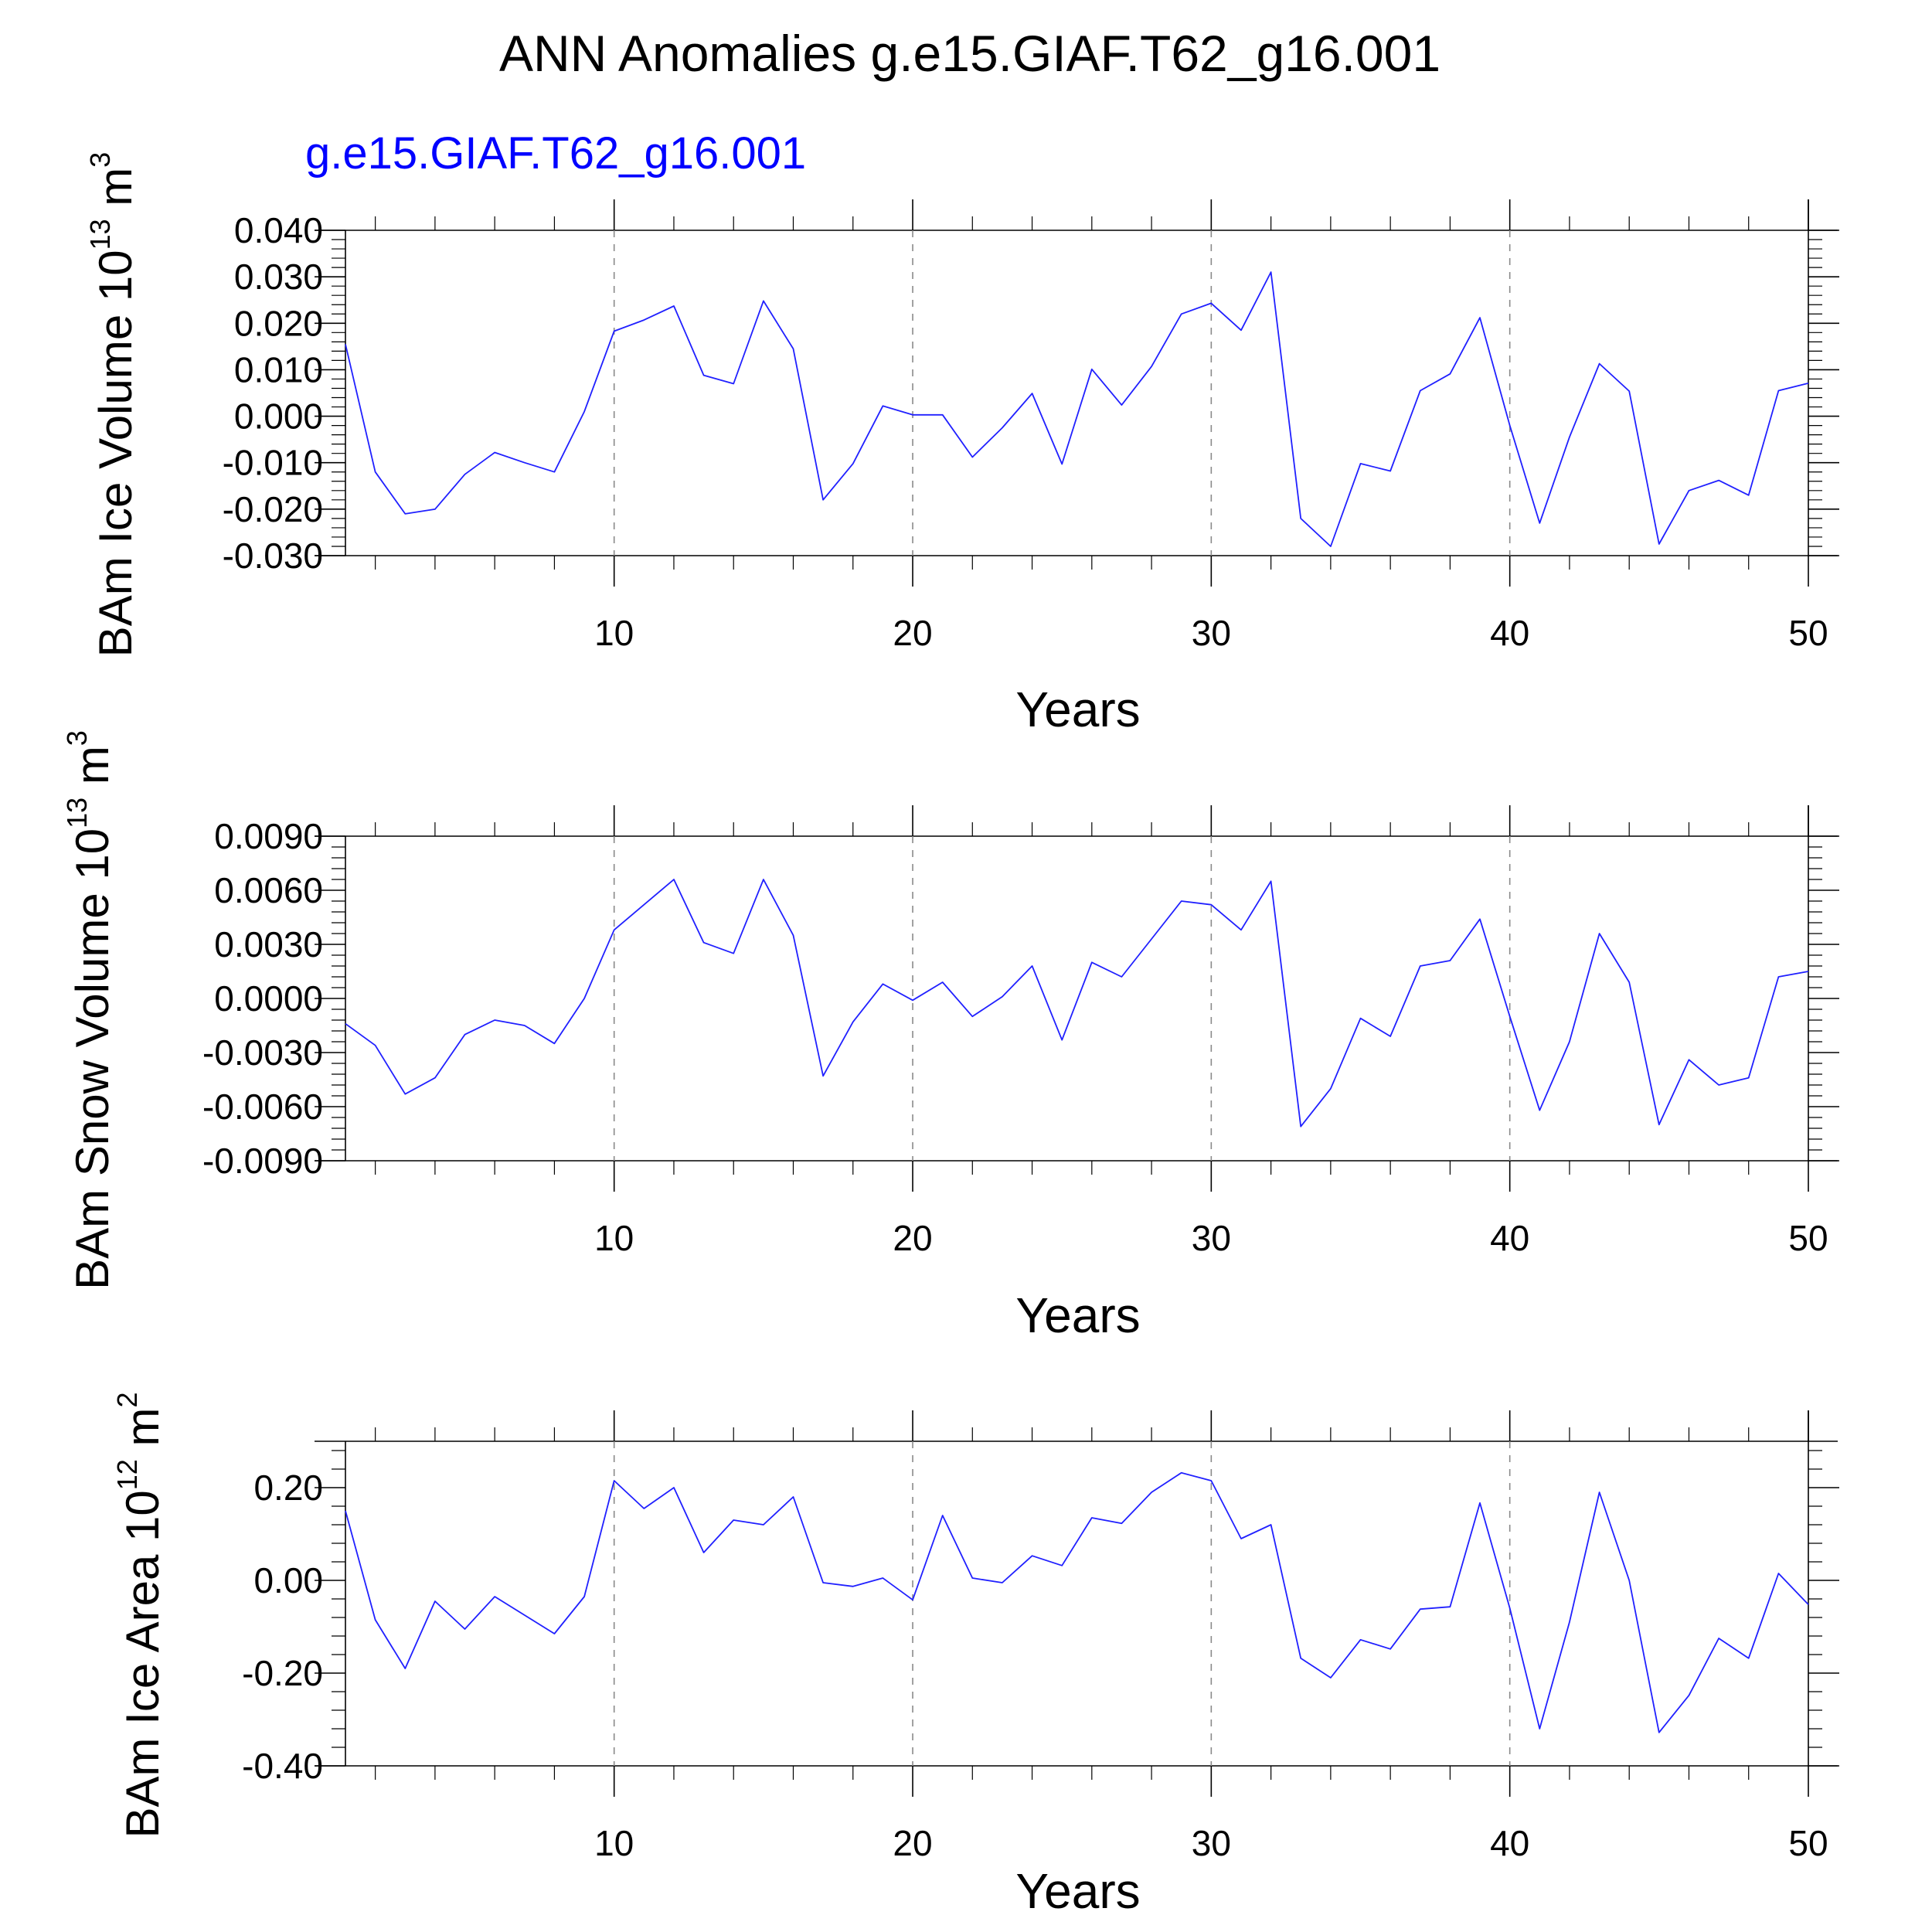 The width and height of the screenshot is (1932, 1932). I want to click on y-tick-label: -0.010, so click(273, 463).